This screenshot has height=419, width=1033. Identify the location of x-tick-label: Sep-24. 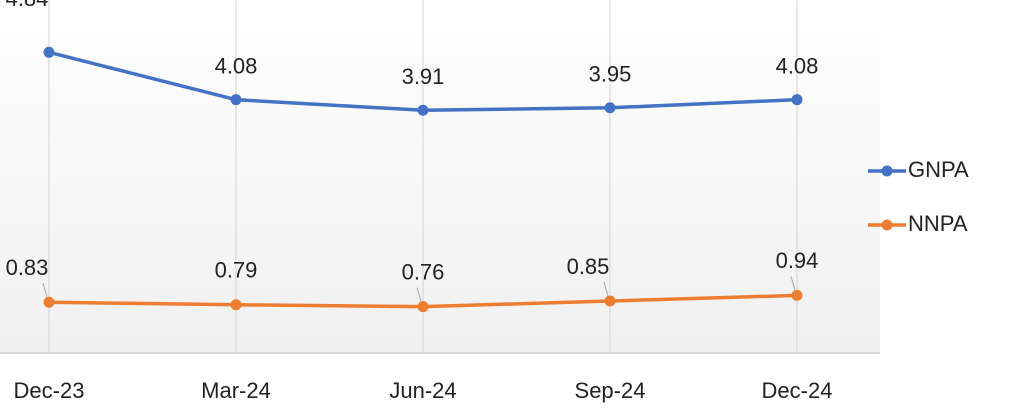
(610, 390).